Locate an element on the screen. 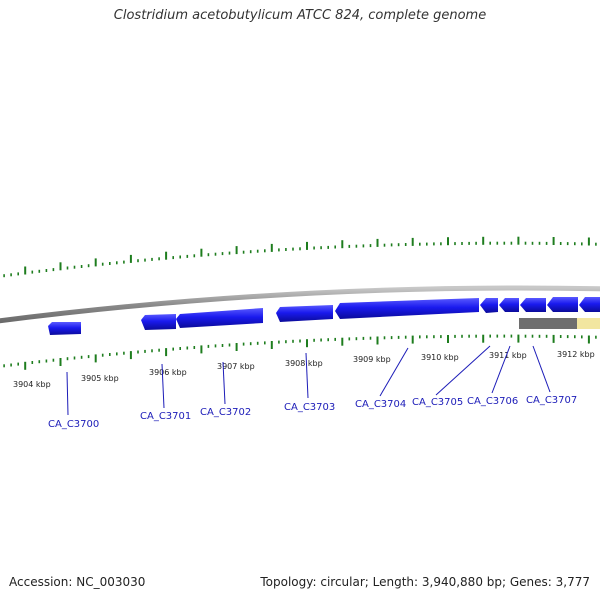 The height and width of the screenshot is (600, 600). gene-arrows is located at coordinates (324, 316).